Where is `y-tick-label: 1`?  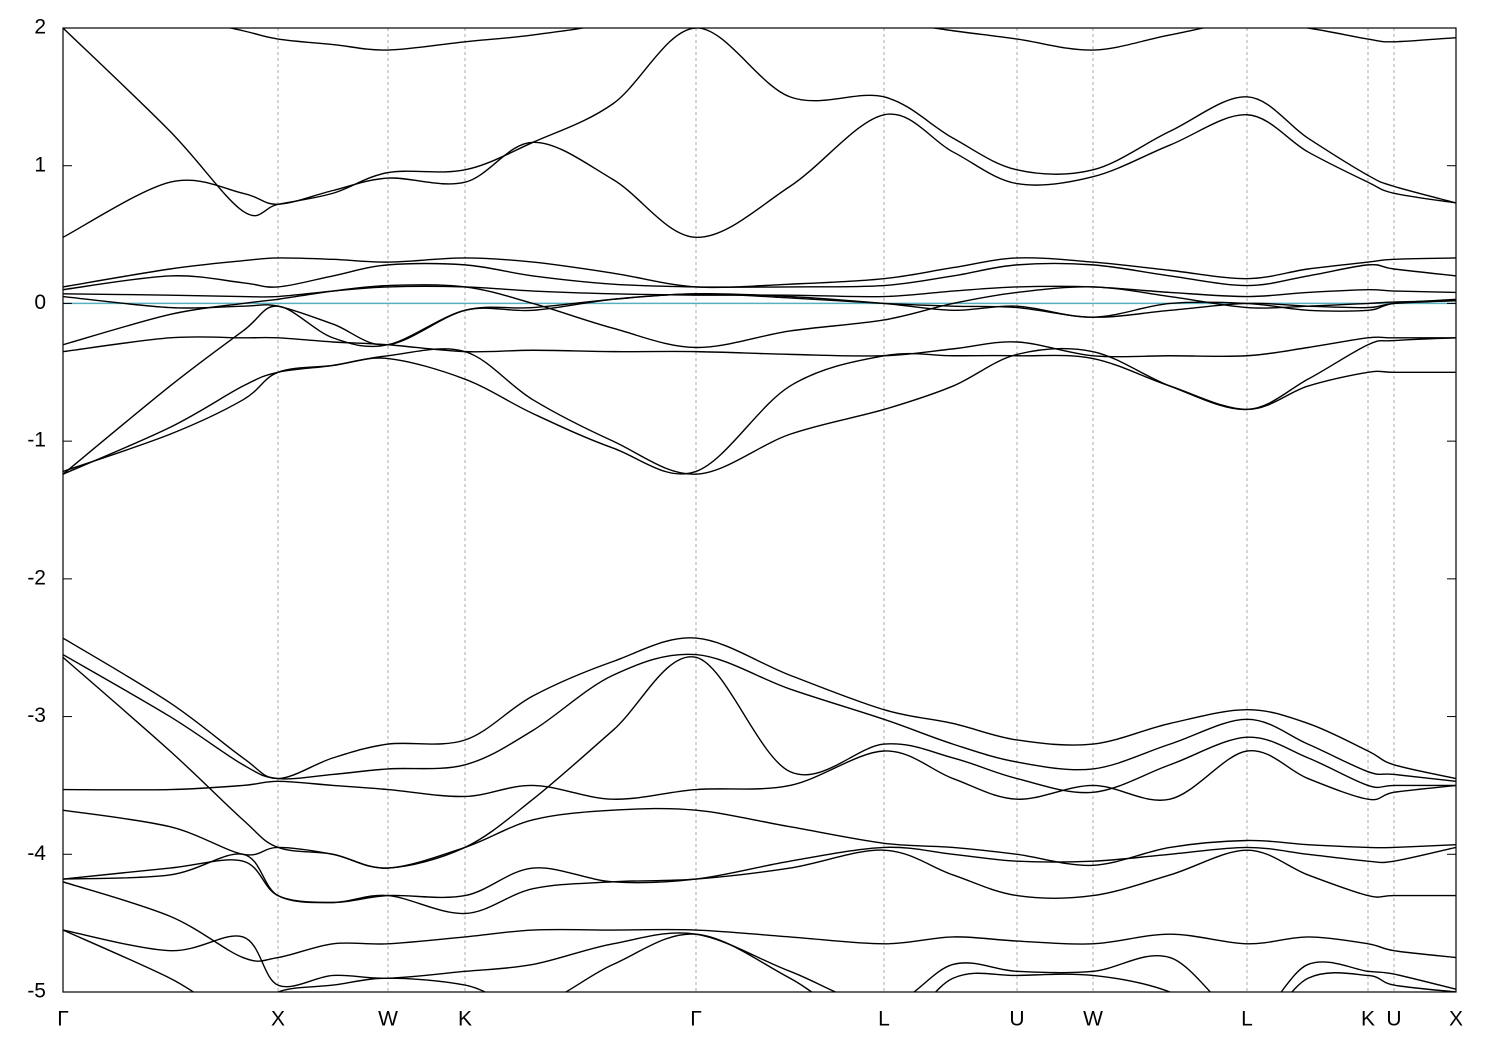 y-tick-label: 1 is located at coordinates (40, 164).